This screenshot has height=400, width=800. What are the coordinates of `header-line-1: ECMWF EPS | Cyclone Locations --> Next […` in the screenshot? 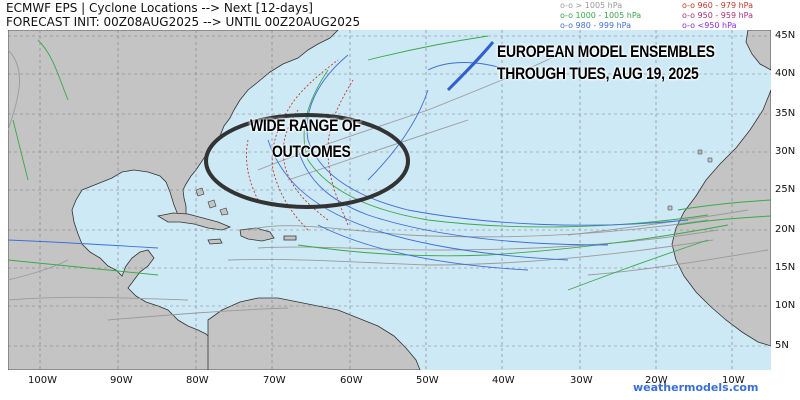 It's located at (159, 8).